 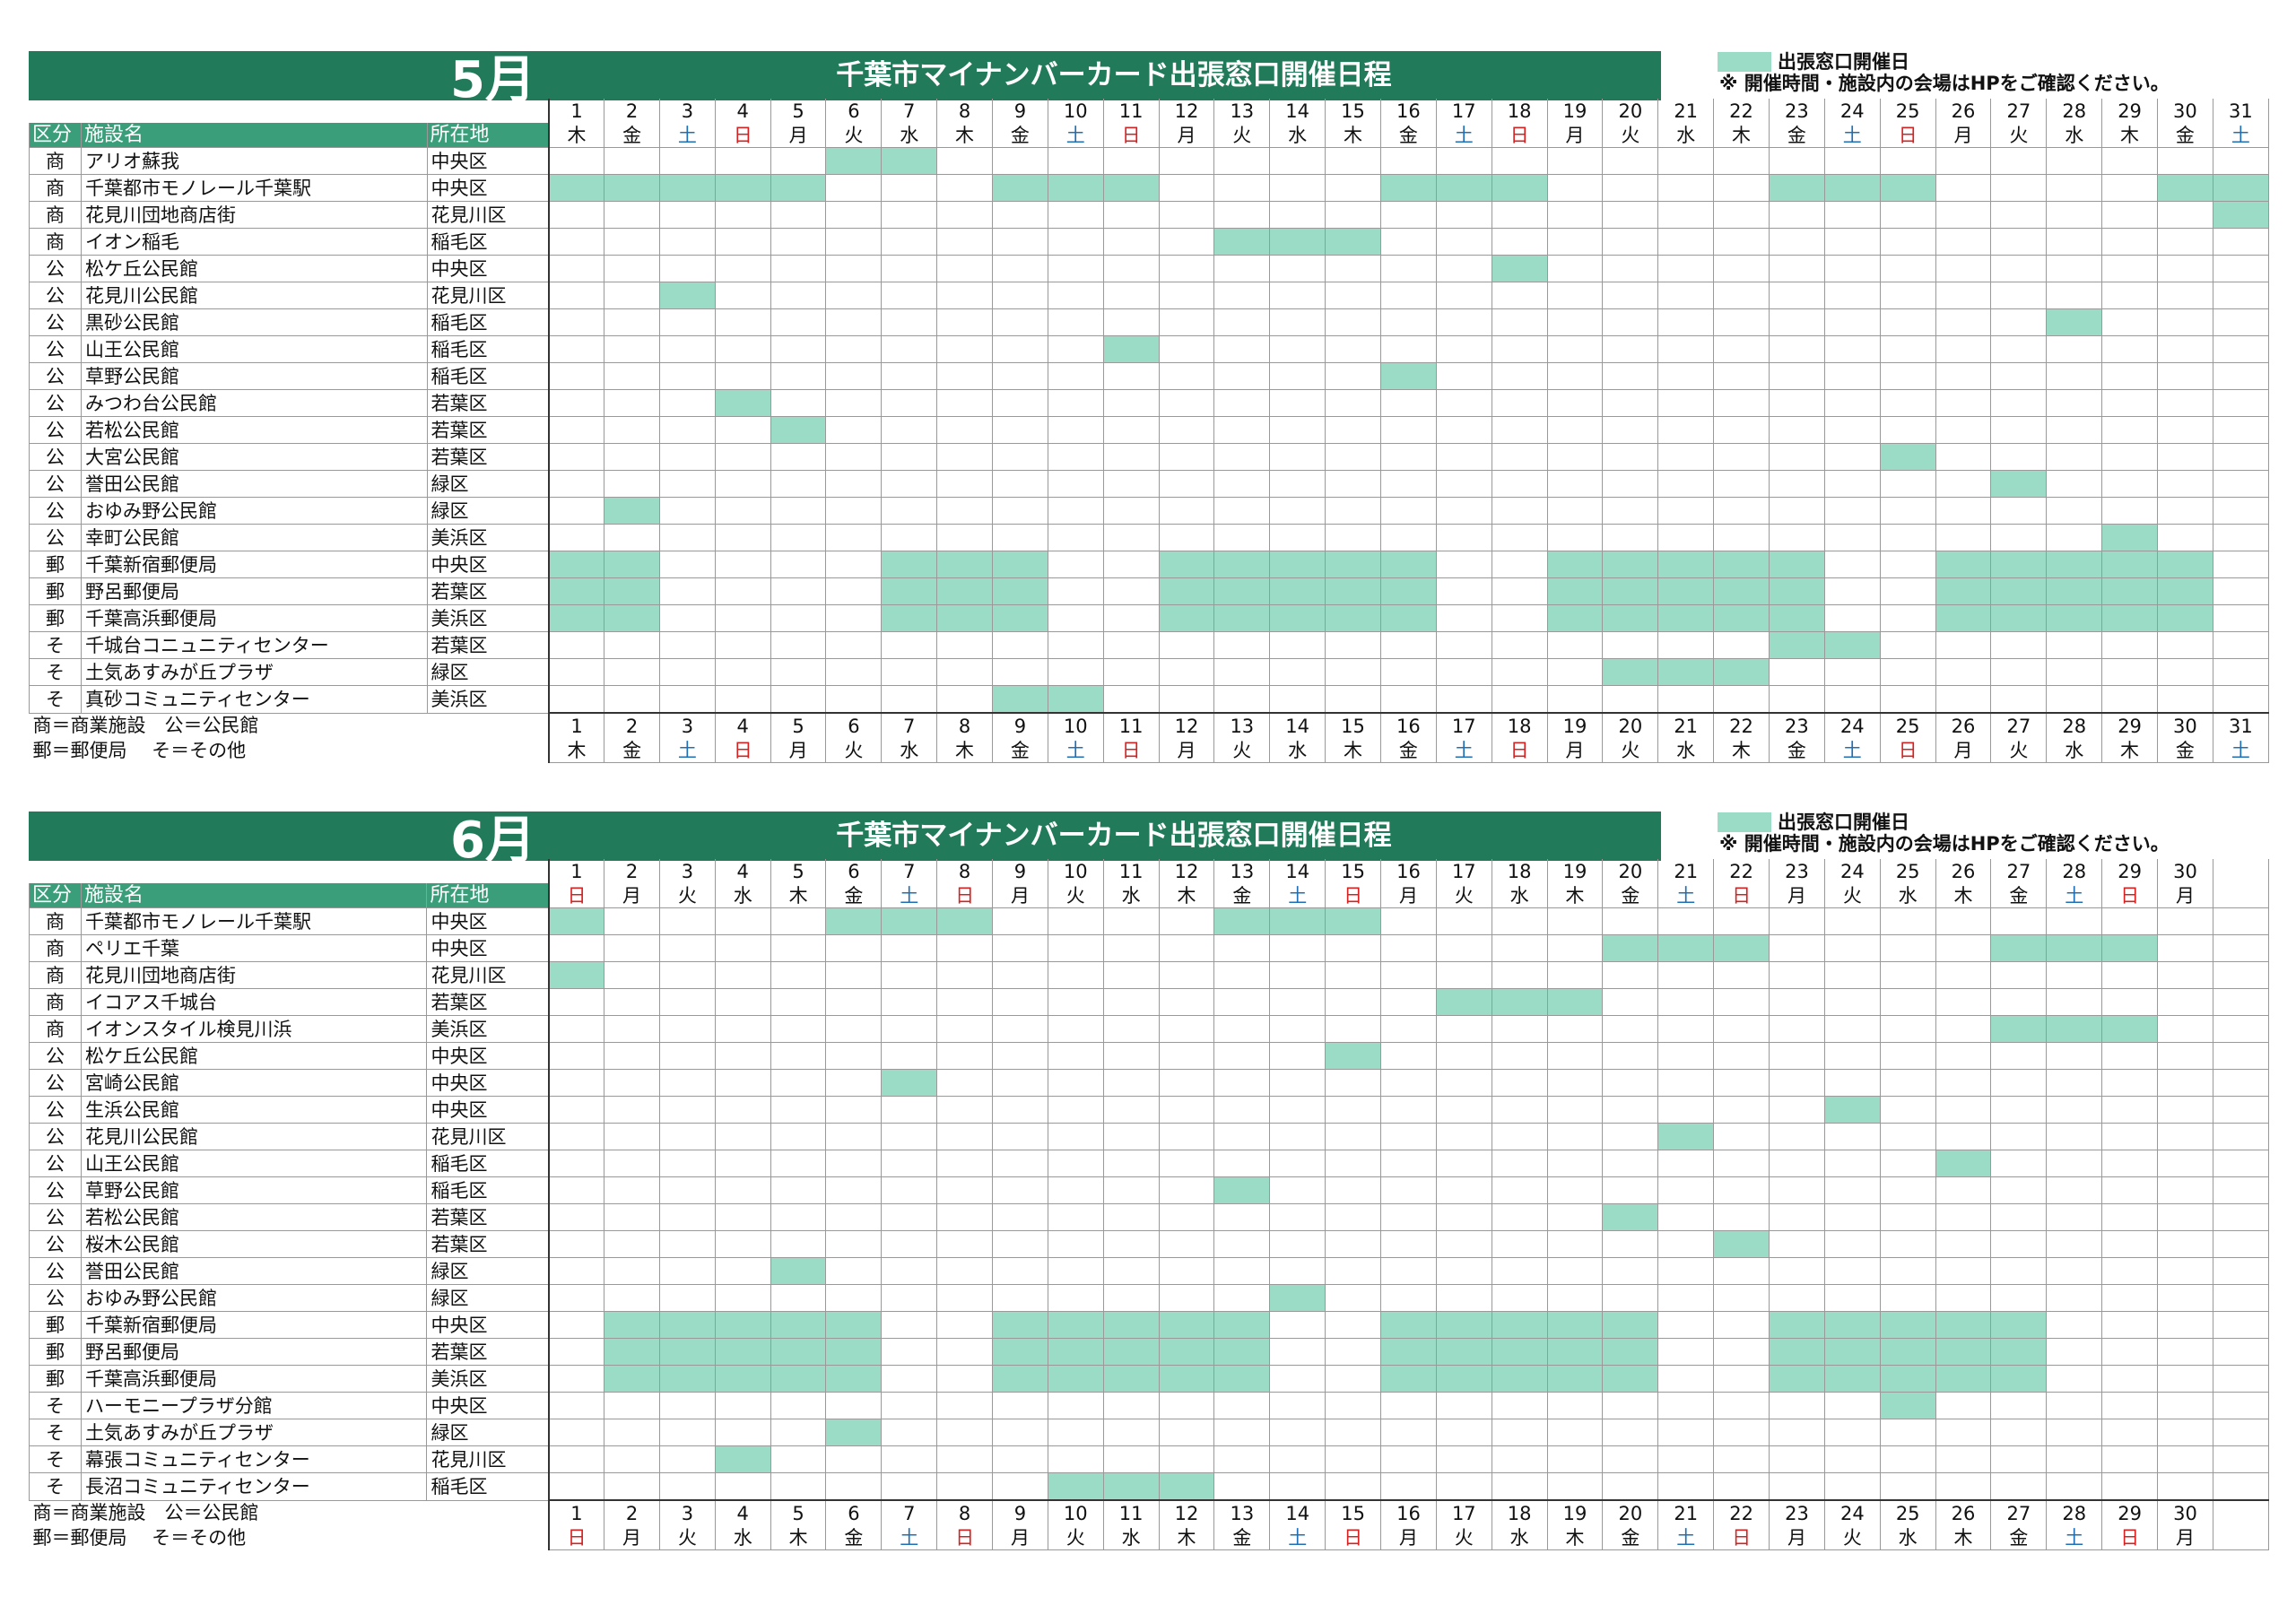 I want to click on weekday-cell: 日, so click(x=1131, y=135).